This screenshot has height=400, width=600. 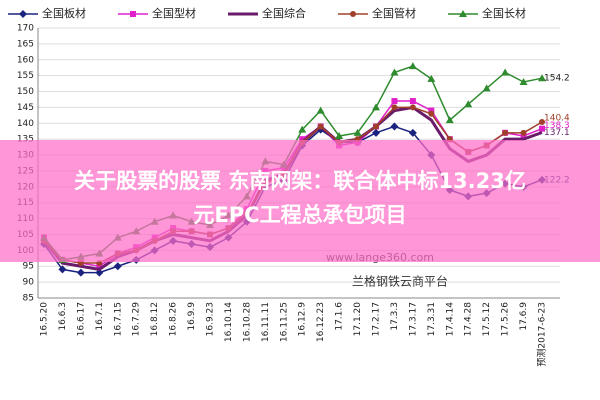 I want to click on banner-text: 元EPC工程总承包项目, so click(x=299, y=215).